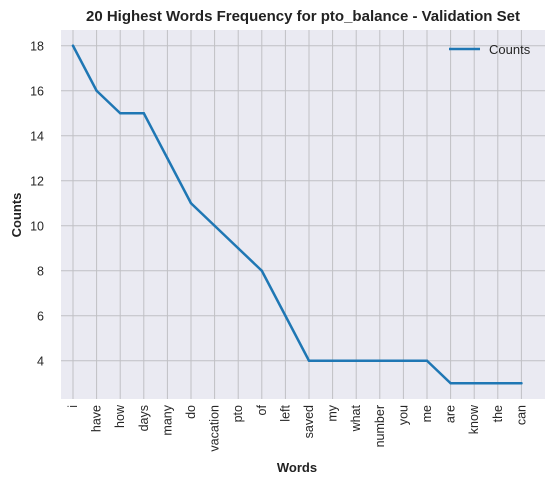  I want to click on y-tick-label: 18, so click(37, 46).